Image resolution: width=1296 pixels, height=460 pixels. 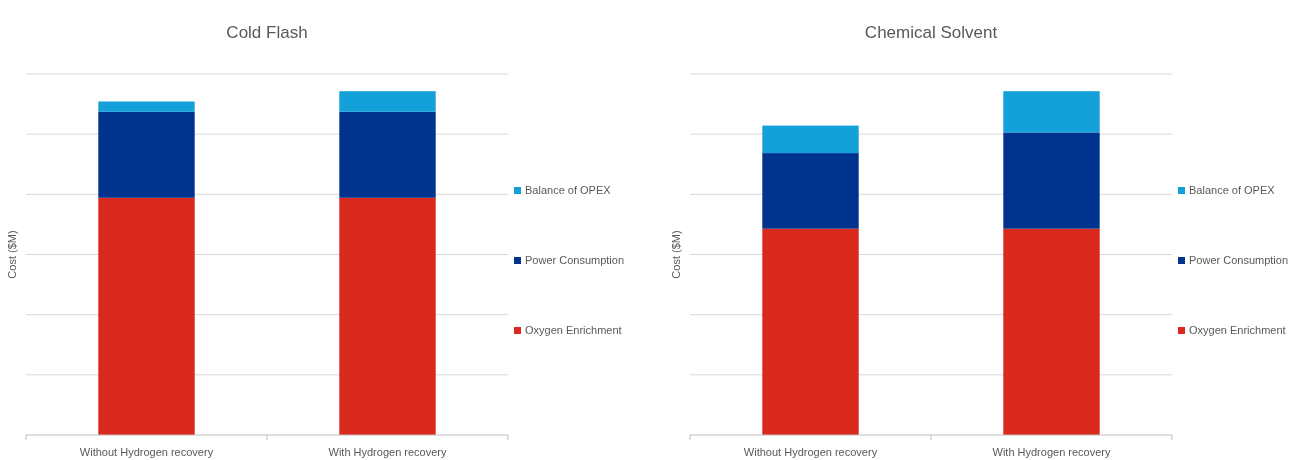 What do you see at coordinates (931, 32) in the screenshot?
I see `chart-title: Chemical Solvent` at bounding box center [931, 32].